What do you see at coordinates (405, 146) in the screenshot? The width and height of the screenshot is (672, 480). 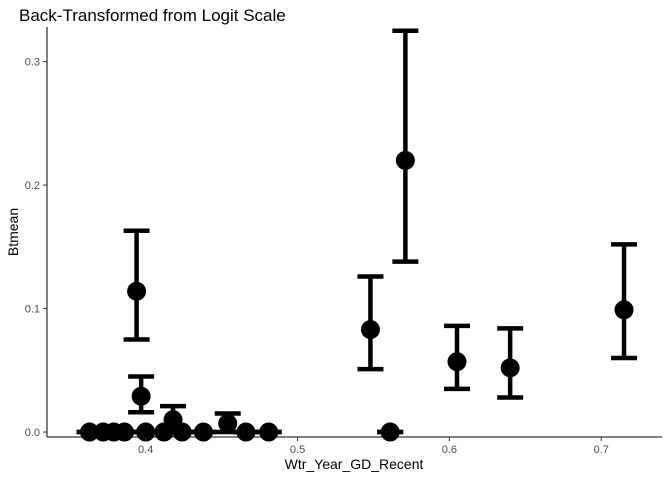 I see `error-bar` at bounding box center [405, 146].